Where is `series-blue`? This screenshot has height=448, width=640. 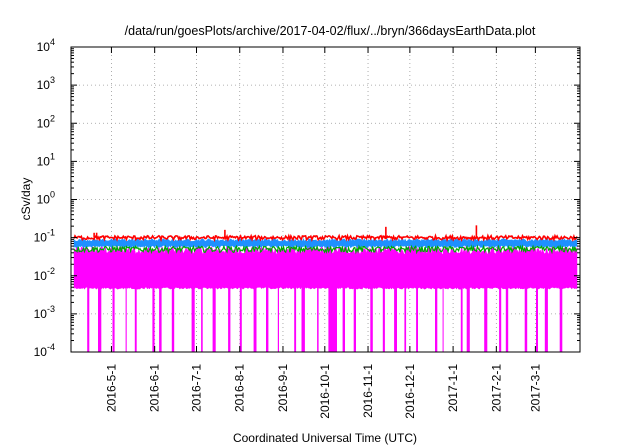
series-blue is located at coordinates (325, 243).